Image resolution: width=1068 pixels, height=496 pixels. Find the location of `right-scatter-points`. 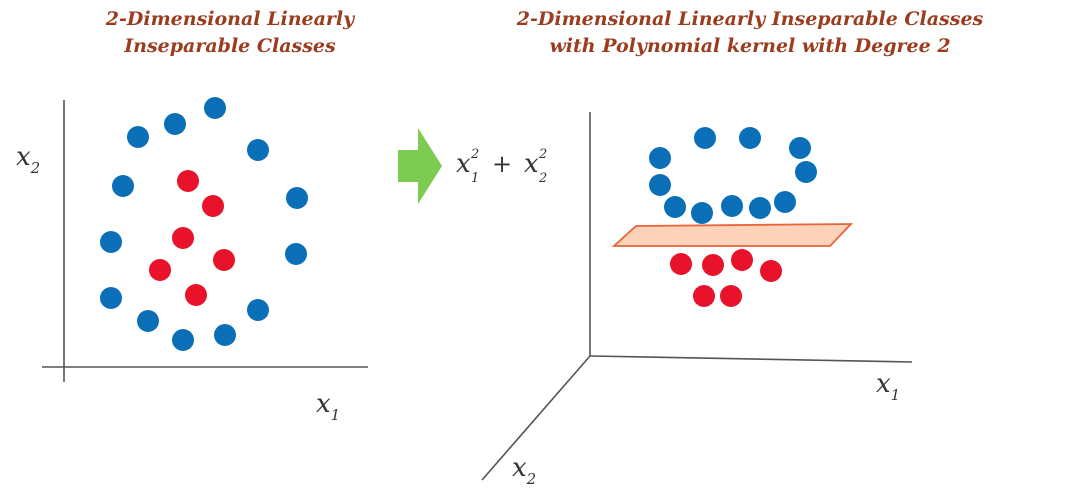

right-scatter-points is located at coordinates (733, 217).